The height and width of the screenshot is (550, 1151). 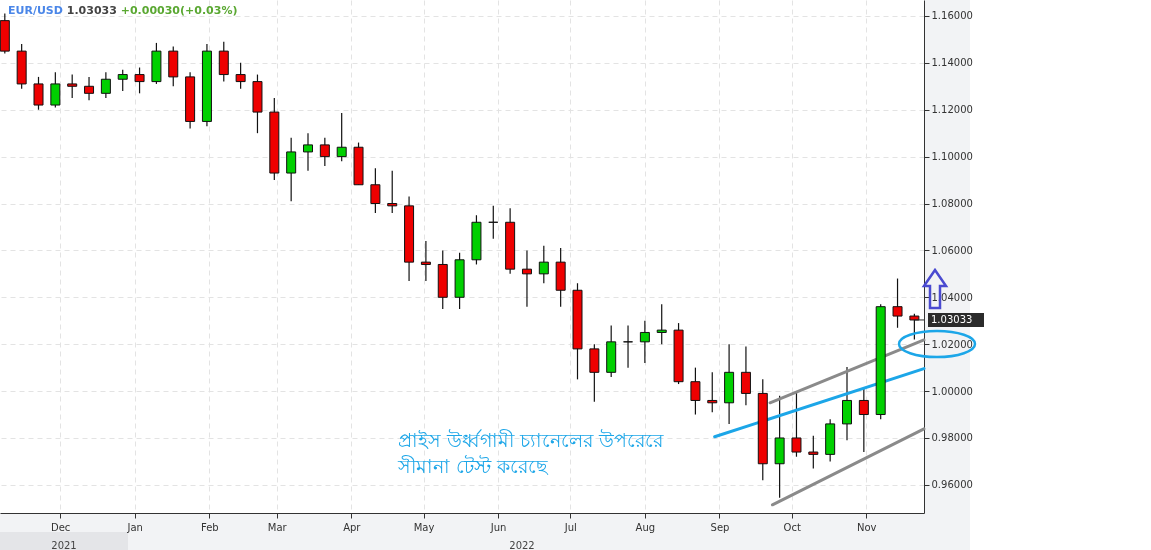 What do you see at coordinates (952, 485) in the screenshot?
I see `y-tick-label: 0.96000` at bounding box center [952, 485].